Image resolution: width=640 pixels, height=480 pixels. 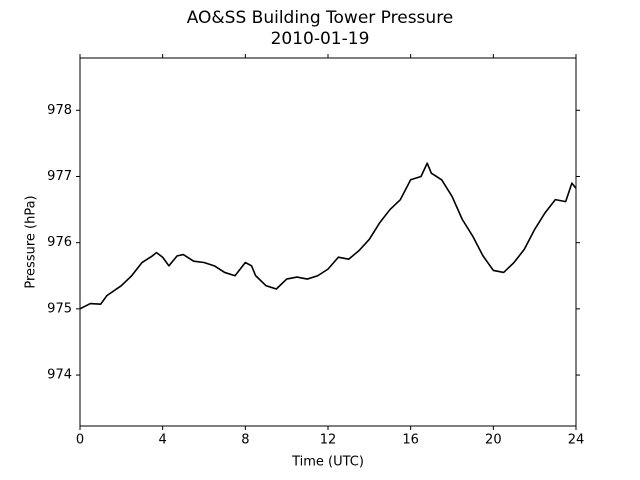 What do you see at coordinates (59, 176) in the screenshot?
I see `y-tick-label: 977` at bounding box center [59, 176].